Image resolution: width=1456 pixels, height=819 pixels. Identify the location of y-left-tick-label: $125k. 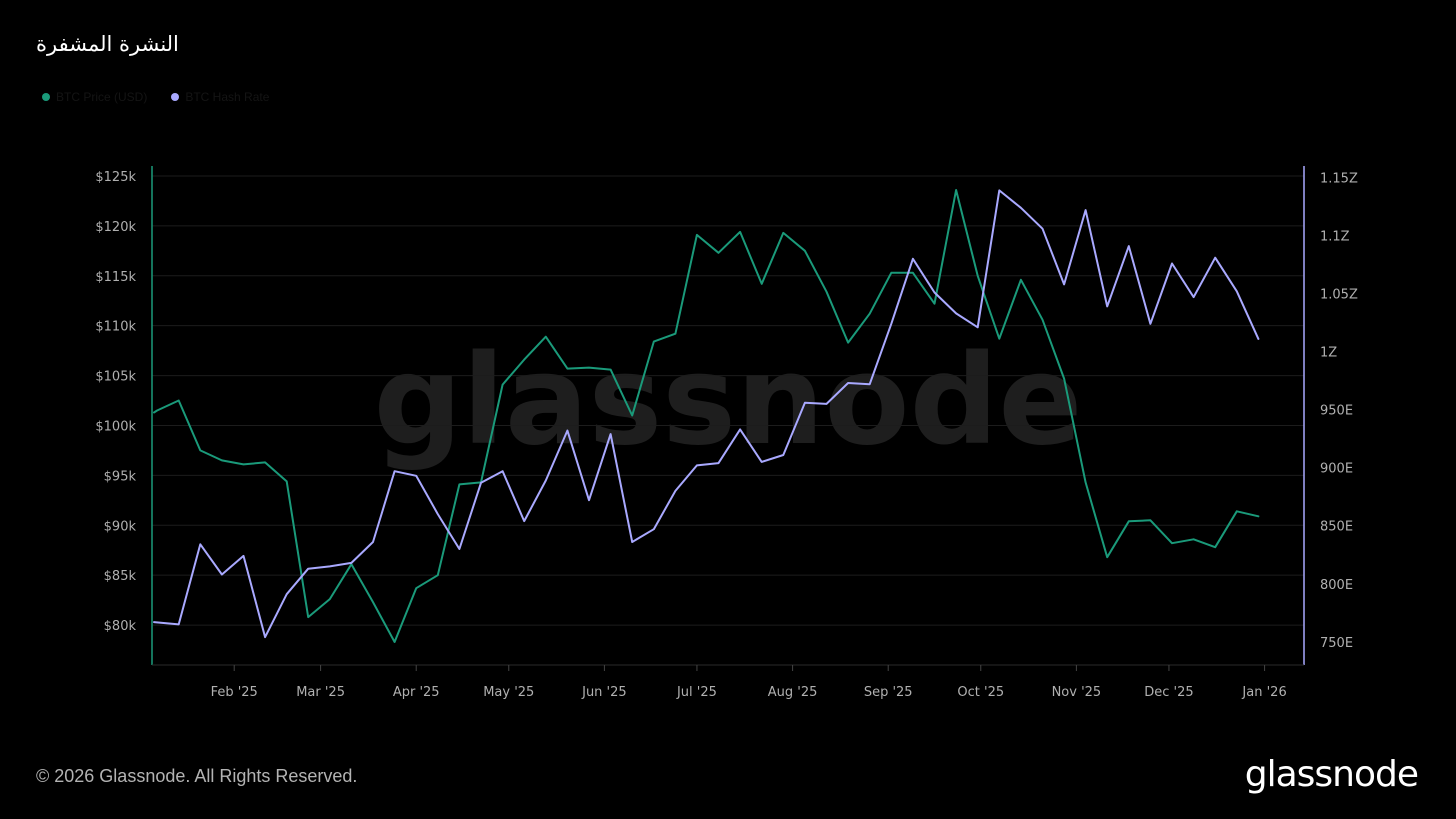
(115, 177).